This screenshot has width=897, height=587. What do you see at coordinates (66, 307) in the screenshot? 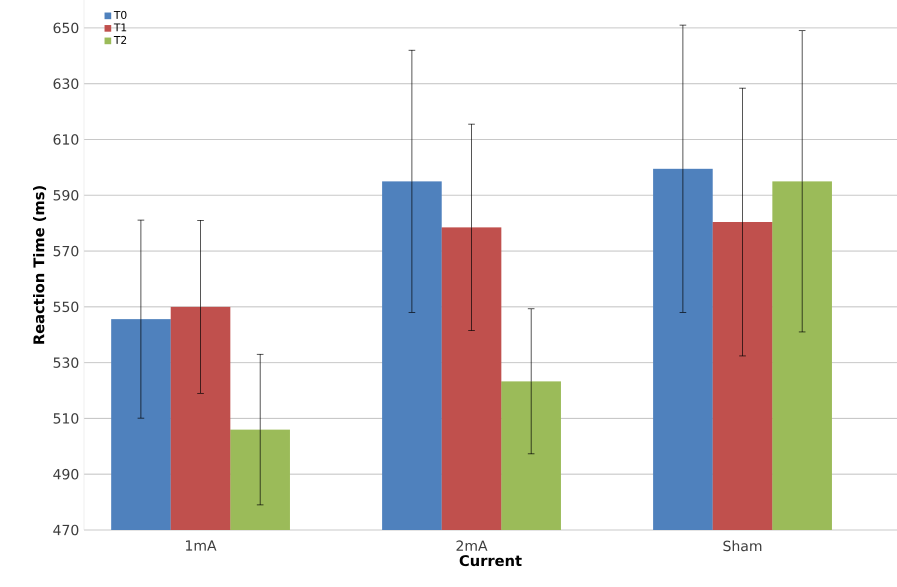
I see `y-tick-label: 550` at bounding box center [66, 307].